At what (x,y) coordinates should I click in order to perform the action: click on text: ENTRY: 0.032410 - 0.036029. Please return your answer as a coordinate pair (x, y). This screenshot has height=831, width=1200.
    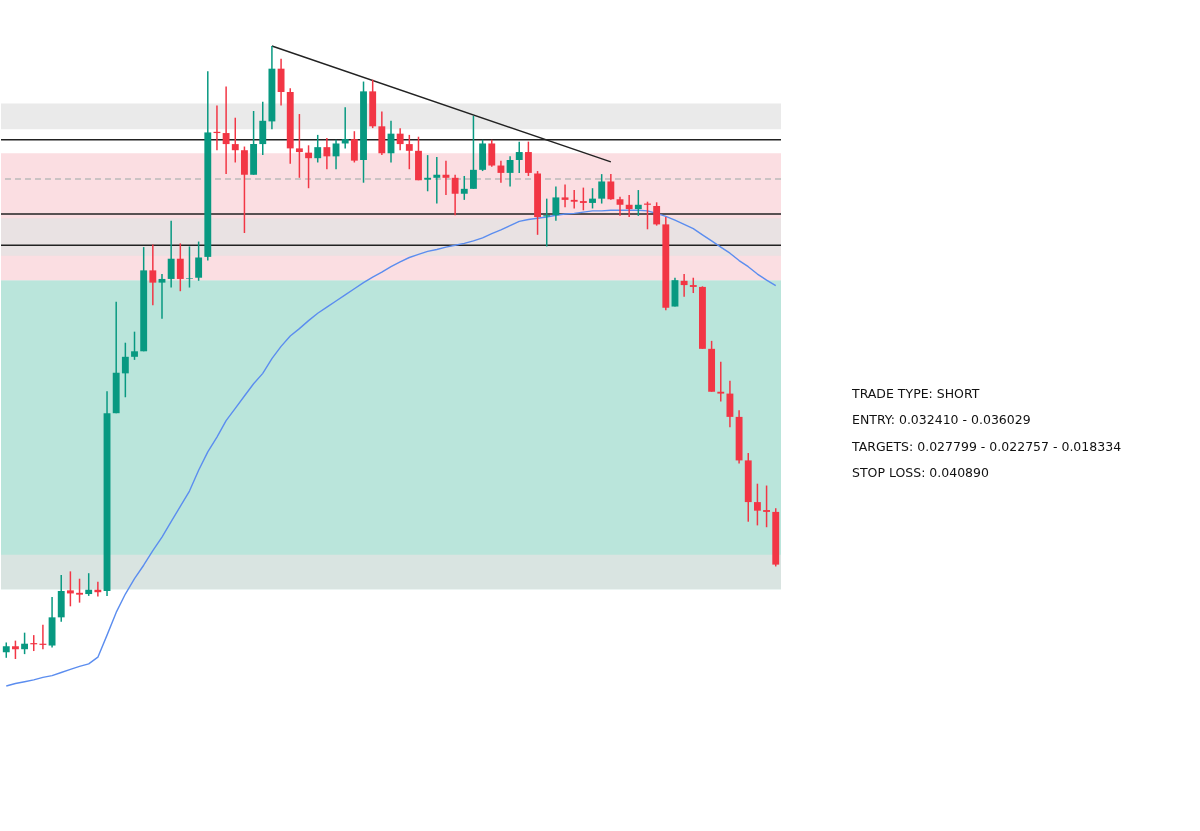
    Looking at the image, I should click on (941, 420).